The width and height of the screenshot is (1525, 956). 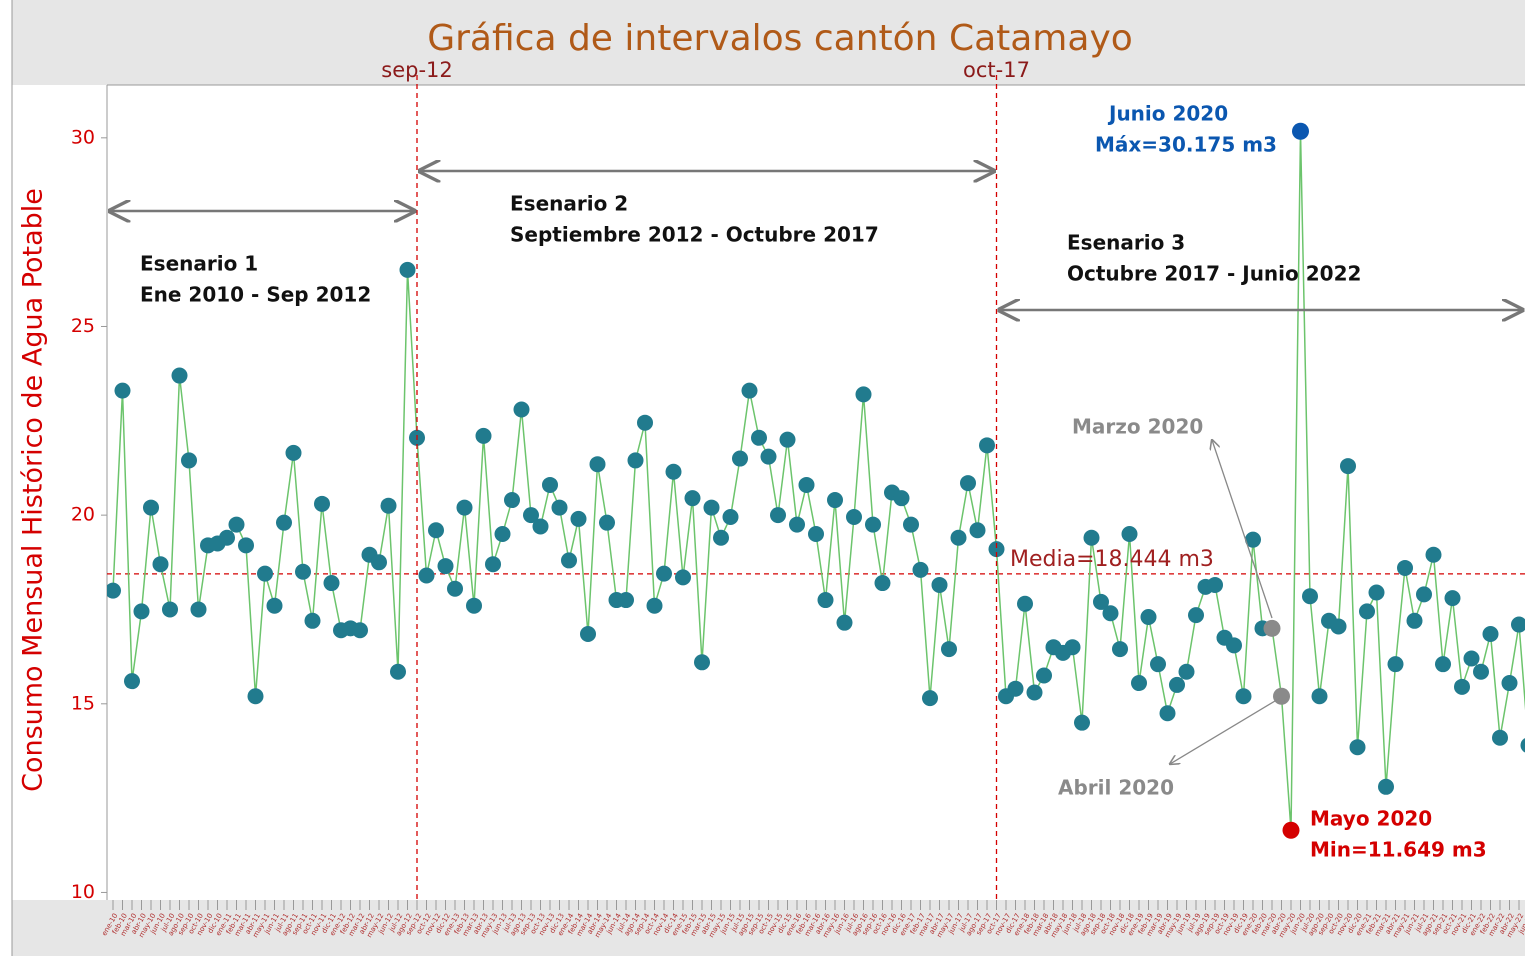 What do you see at coordinates (1116, 788) in the screenshot?
I see `annotation: Abril 2020` at bounding box center [1116, 788].